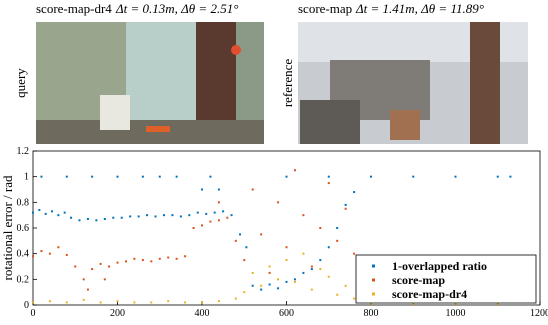  I want to click on x-tick-label: 200, so click(117, 313).